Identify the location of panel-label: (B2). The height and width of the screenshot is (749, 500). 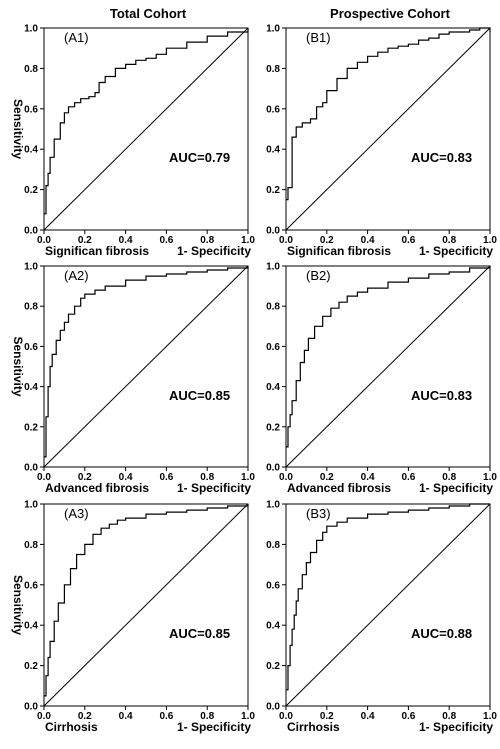
(318, 275).